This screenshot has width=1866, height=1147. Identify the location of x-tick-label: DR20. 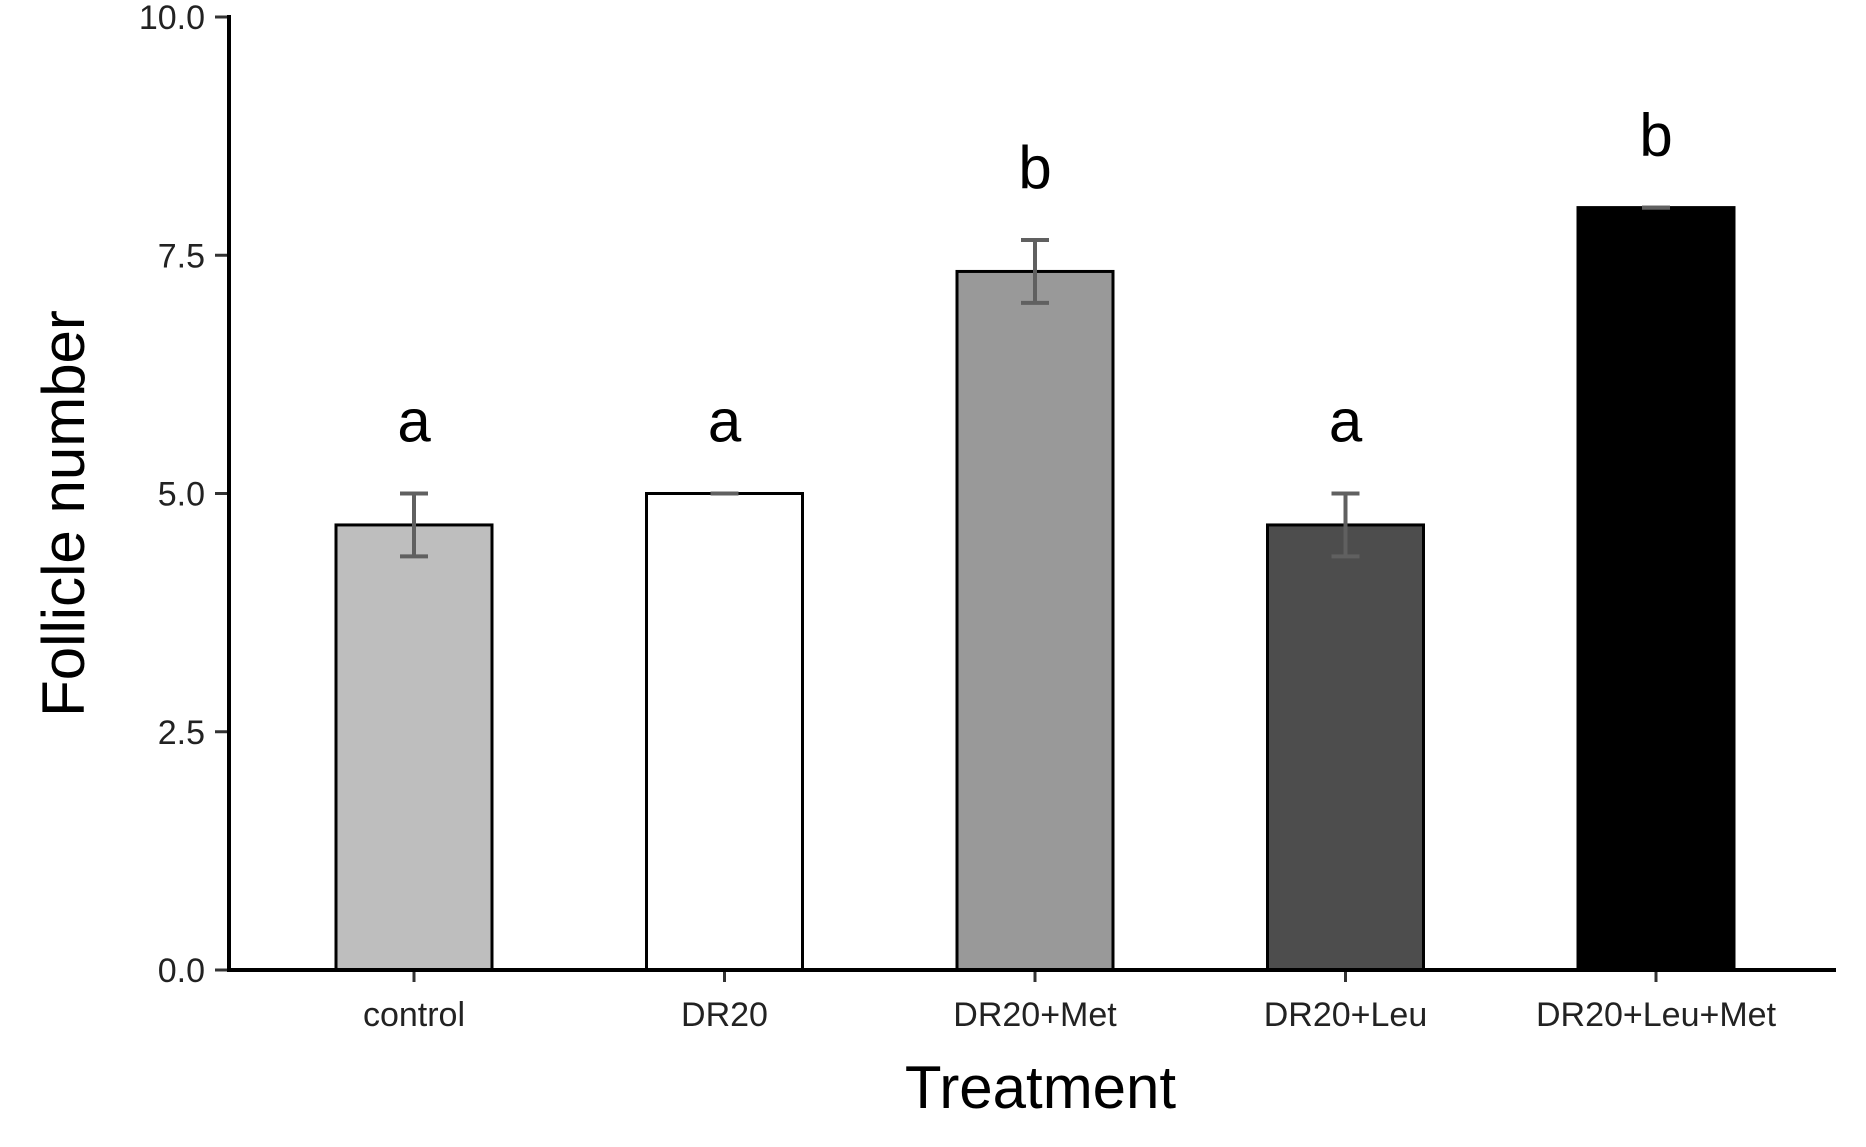
(724, 1015).